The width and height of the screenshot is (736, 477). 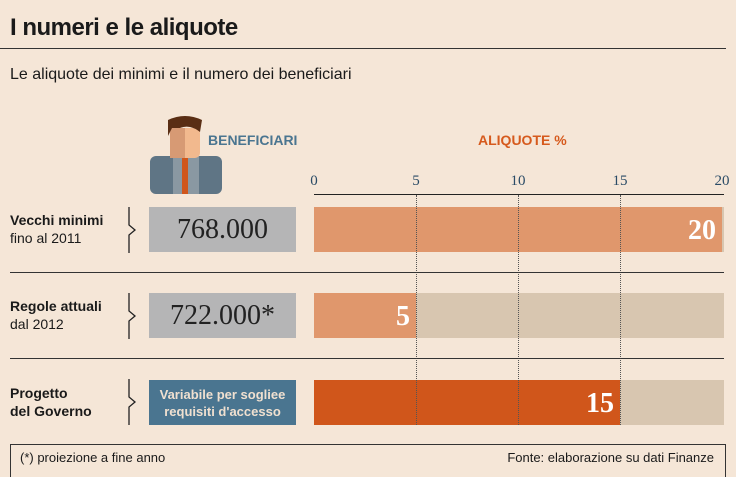 I want to click on row-subtitle: fino al 2011, so click(x=46, y=238).